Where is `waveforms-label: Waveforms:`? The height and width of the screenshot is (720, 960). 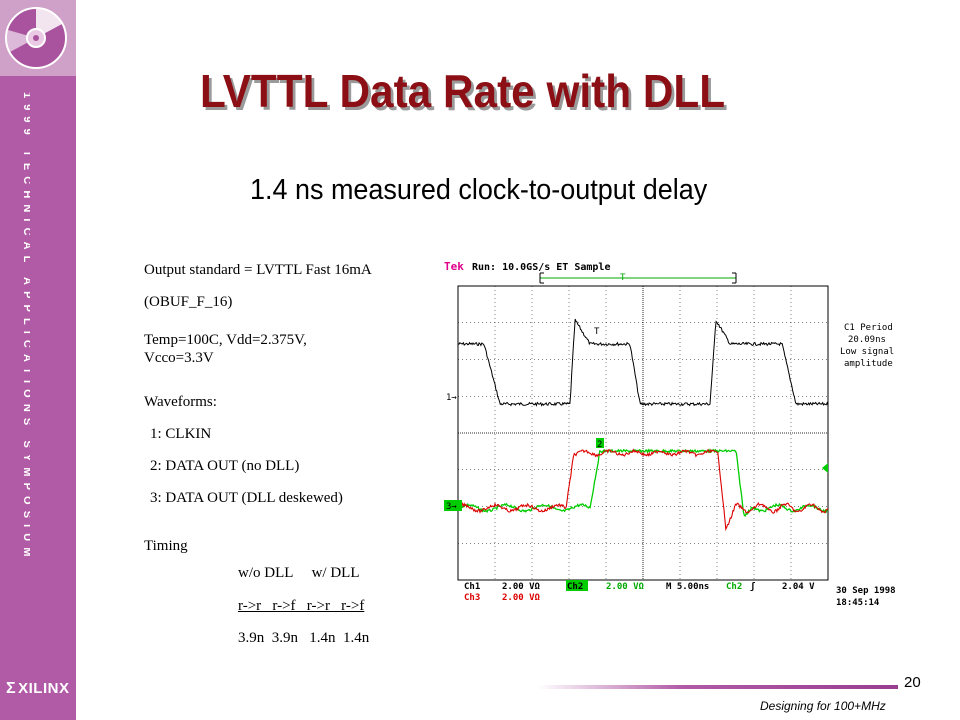 waveforms-label: Waveforms: is located at coordinates (180, 402).